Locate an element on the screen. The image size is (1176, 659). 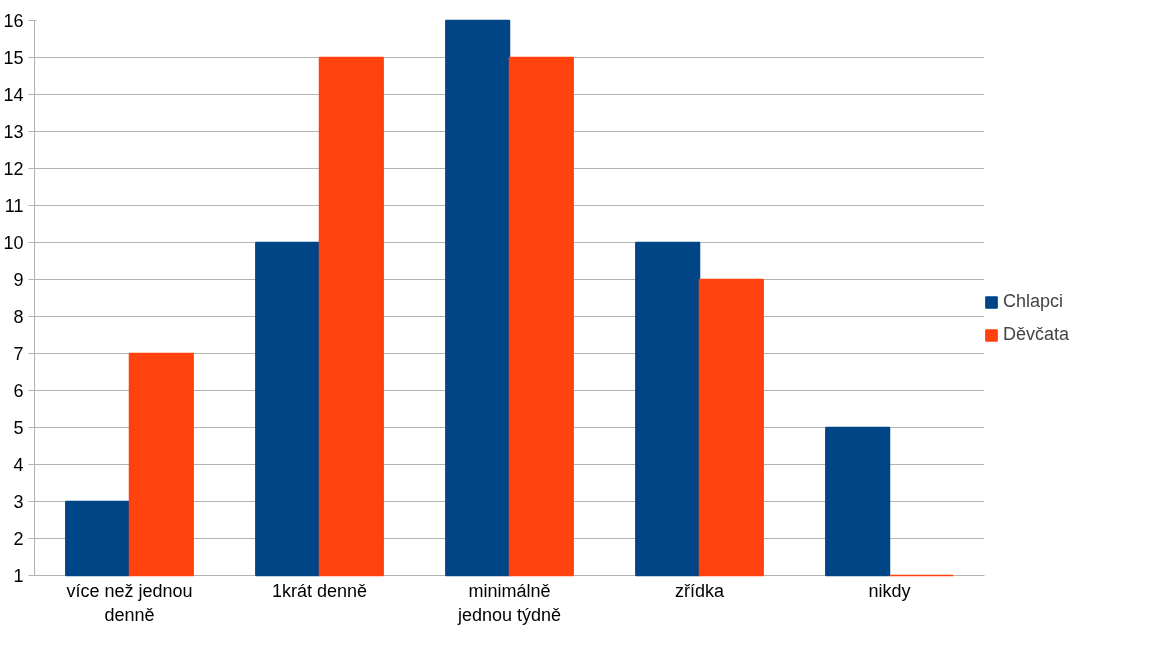
y-tick-label: 13 is located at coordinates (13, 132).